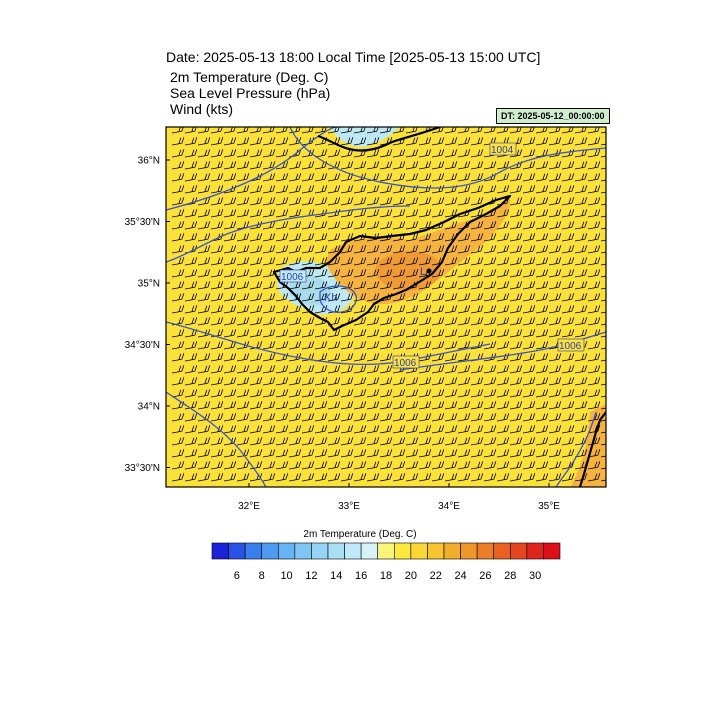  I want to click on isobar-low, so click(338, 299).